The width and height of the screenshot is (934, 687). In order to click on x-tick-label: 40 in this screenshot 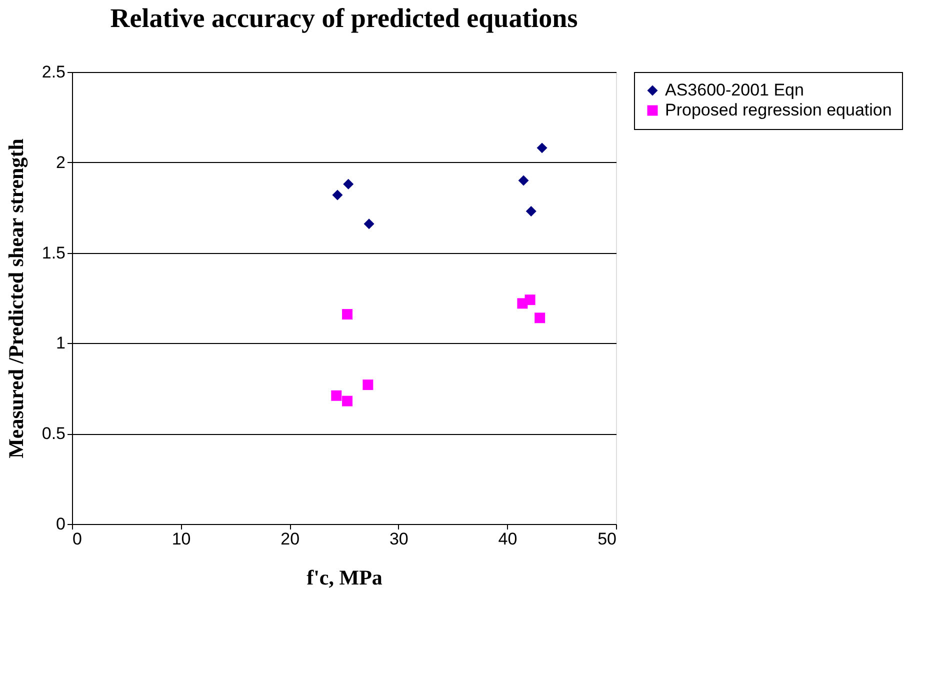, I will do `click(508, 539)`.